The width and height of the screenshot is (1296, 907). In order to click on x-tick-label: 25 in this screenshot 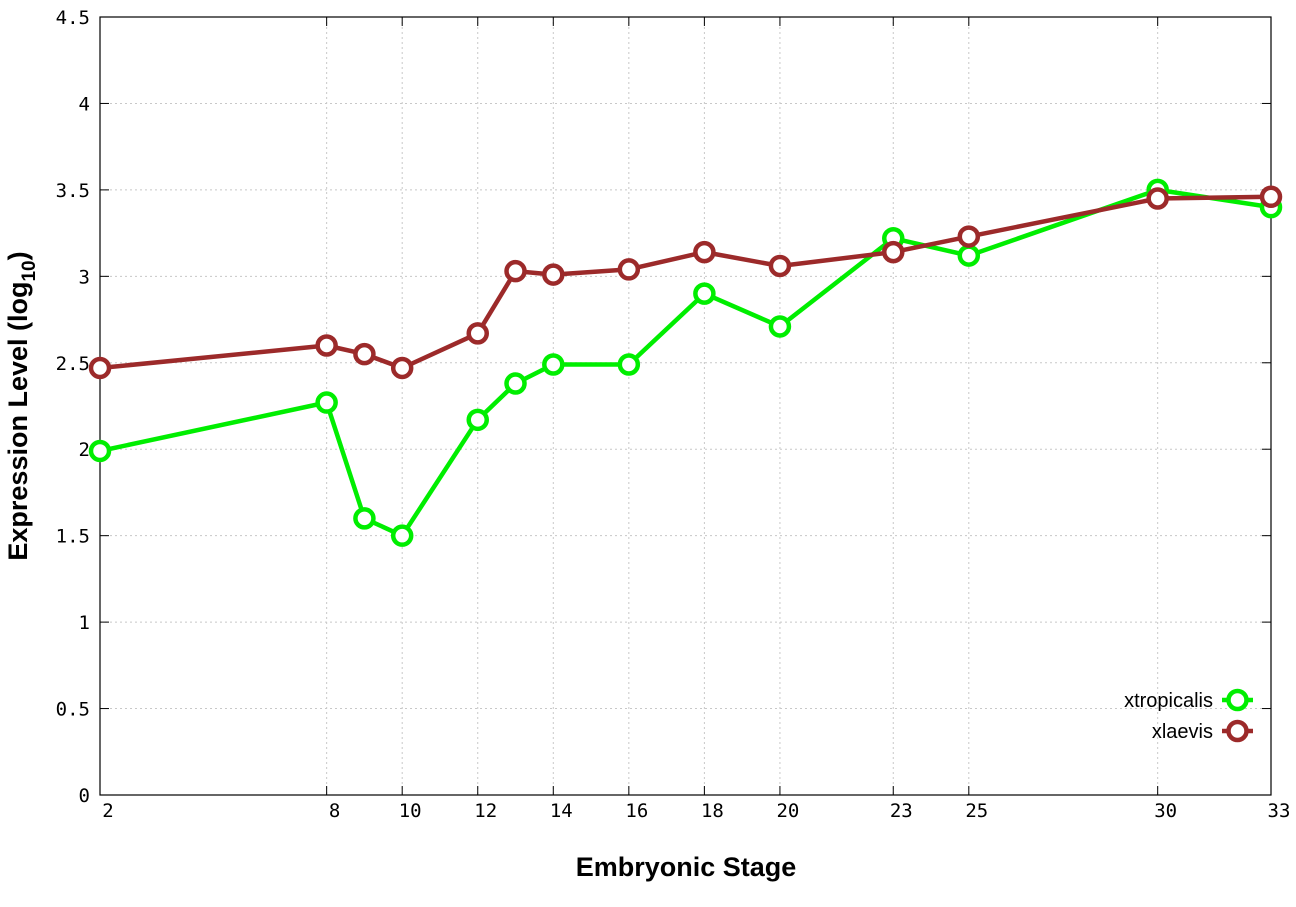, I will do `click(976, 811)`.